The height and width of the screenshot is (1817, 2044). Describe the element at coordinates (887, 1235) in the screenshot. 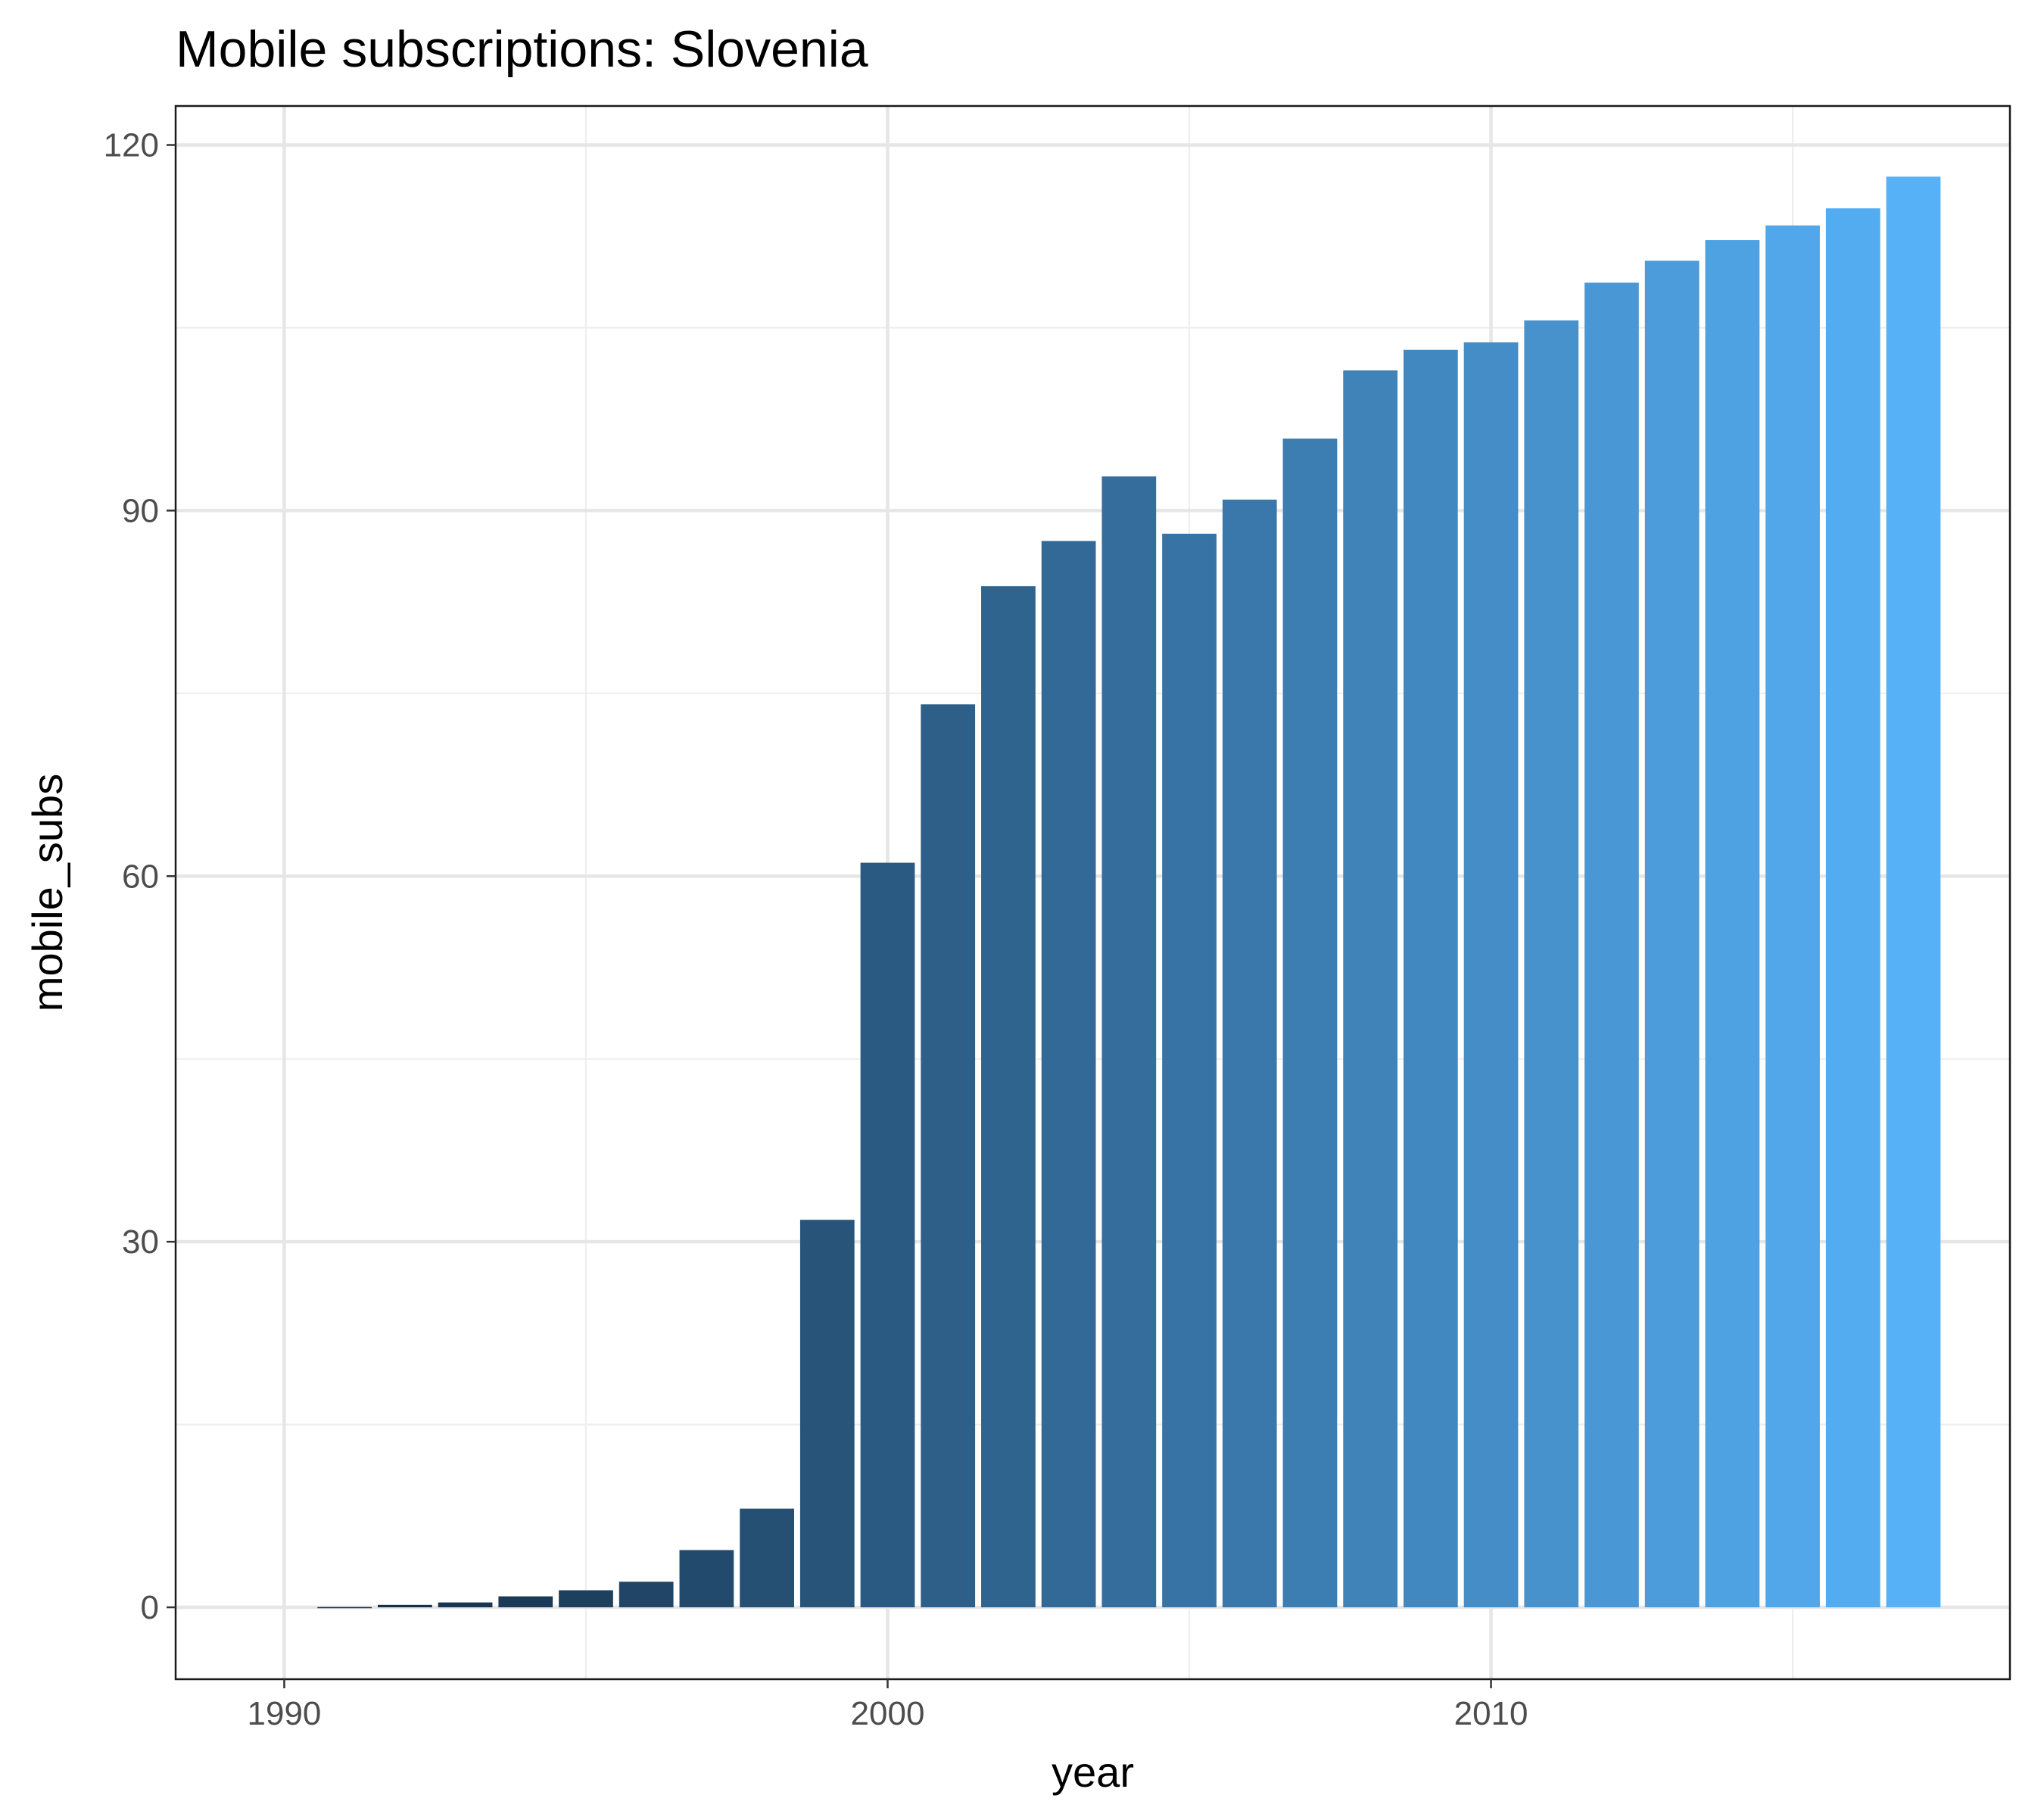

I see `bar-2000` at that location.